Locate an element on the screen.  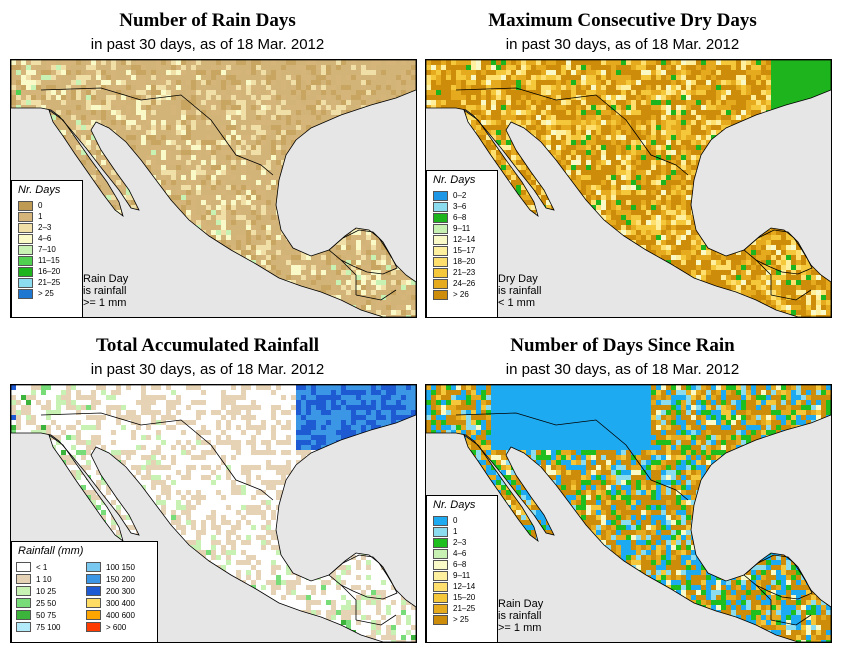
legend-item: > 26 is located at coordinates (465, 294).